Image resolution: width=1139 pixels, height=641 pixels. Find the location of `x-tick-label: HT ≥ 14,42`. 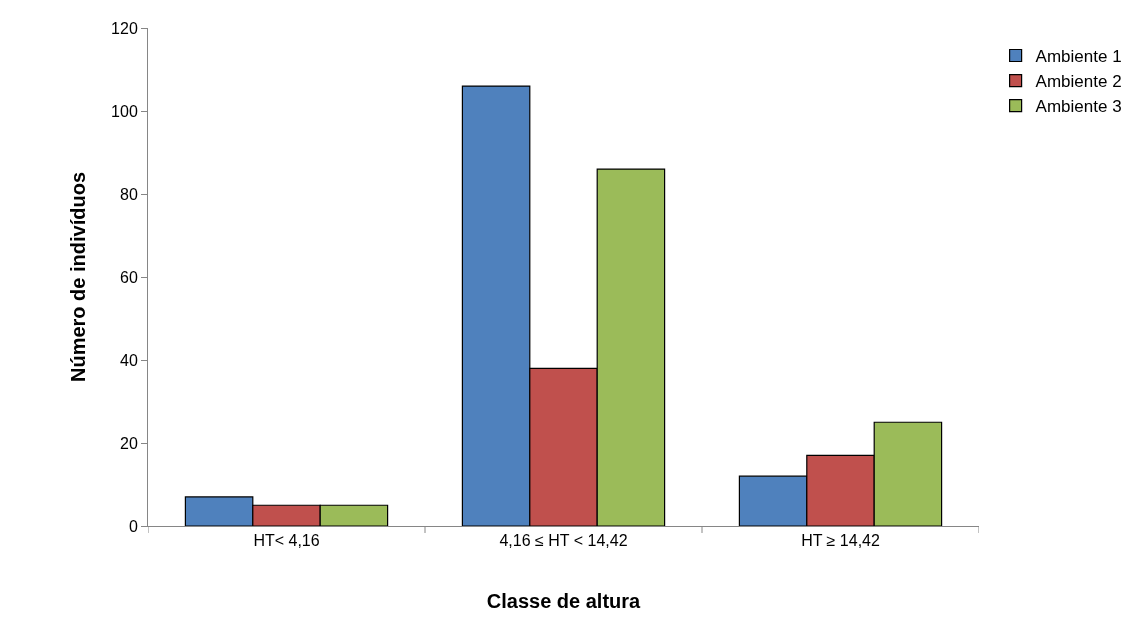

x-tick-label: HT ≥ 14,42 is located at coordinates (840, 541).